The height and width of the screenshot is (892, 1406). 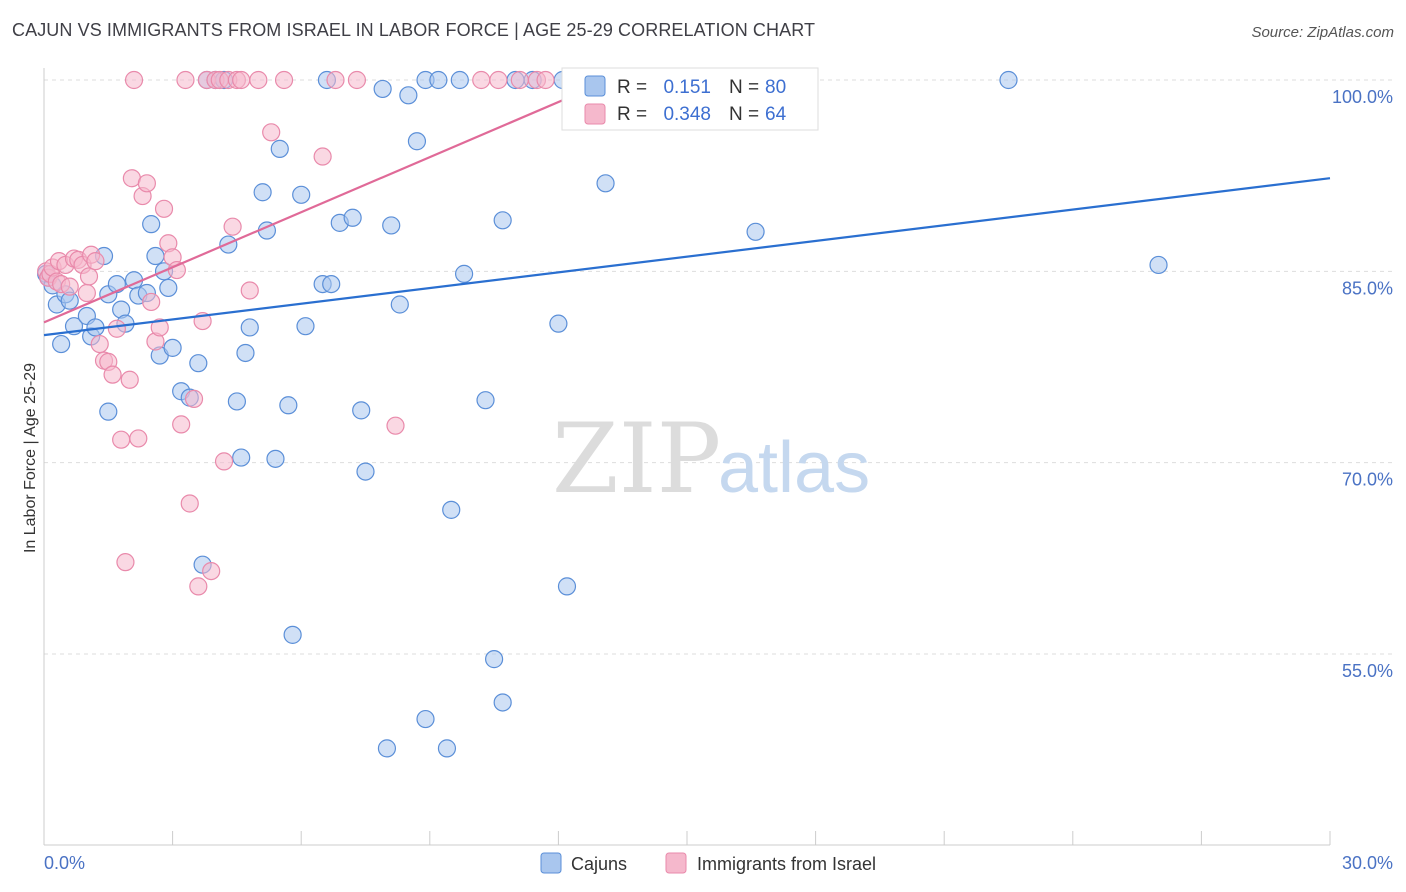 I want to click on legend-n-label-cajuns: N =, so click(x=744, y=87).